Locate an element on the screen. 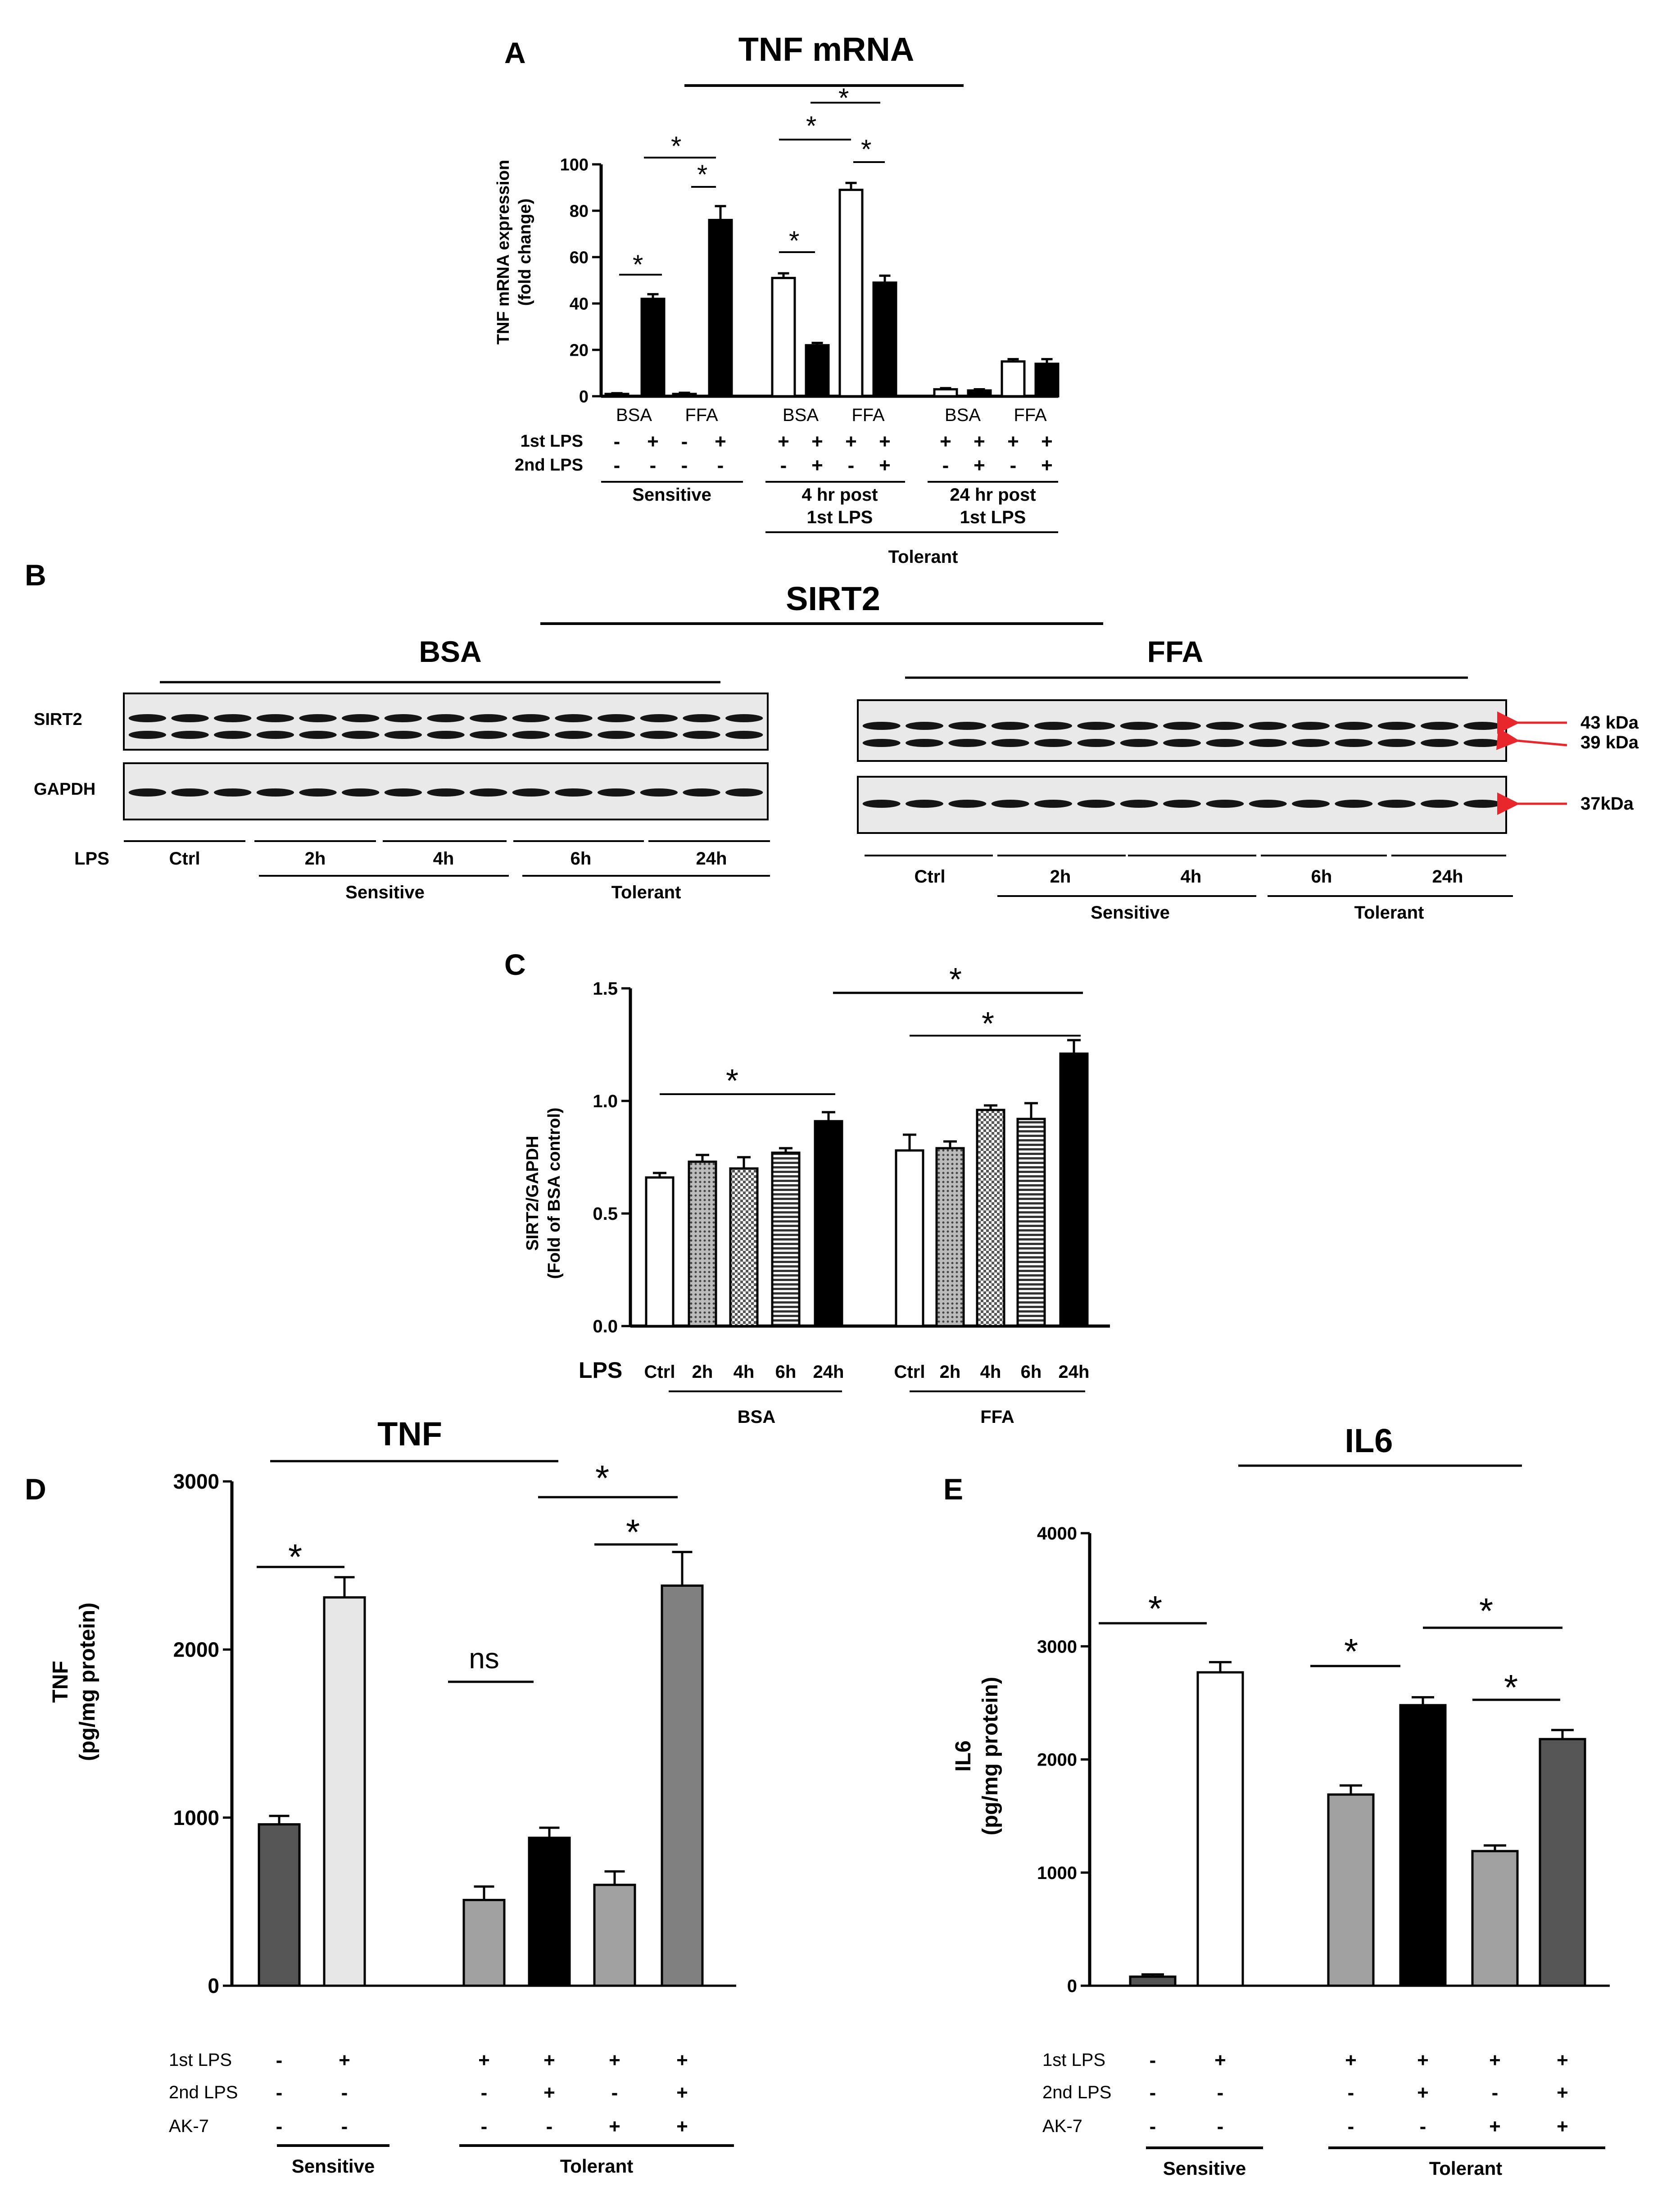 This screenshot has height=2196, width=1680. panel-d-star-2: * is located at coordinates (633, 1532).